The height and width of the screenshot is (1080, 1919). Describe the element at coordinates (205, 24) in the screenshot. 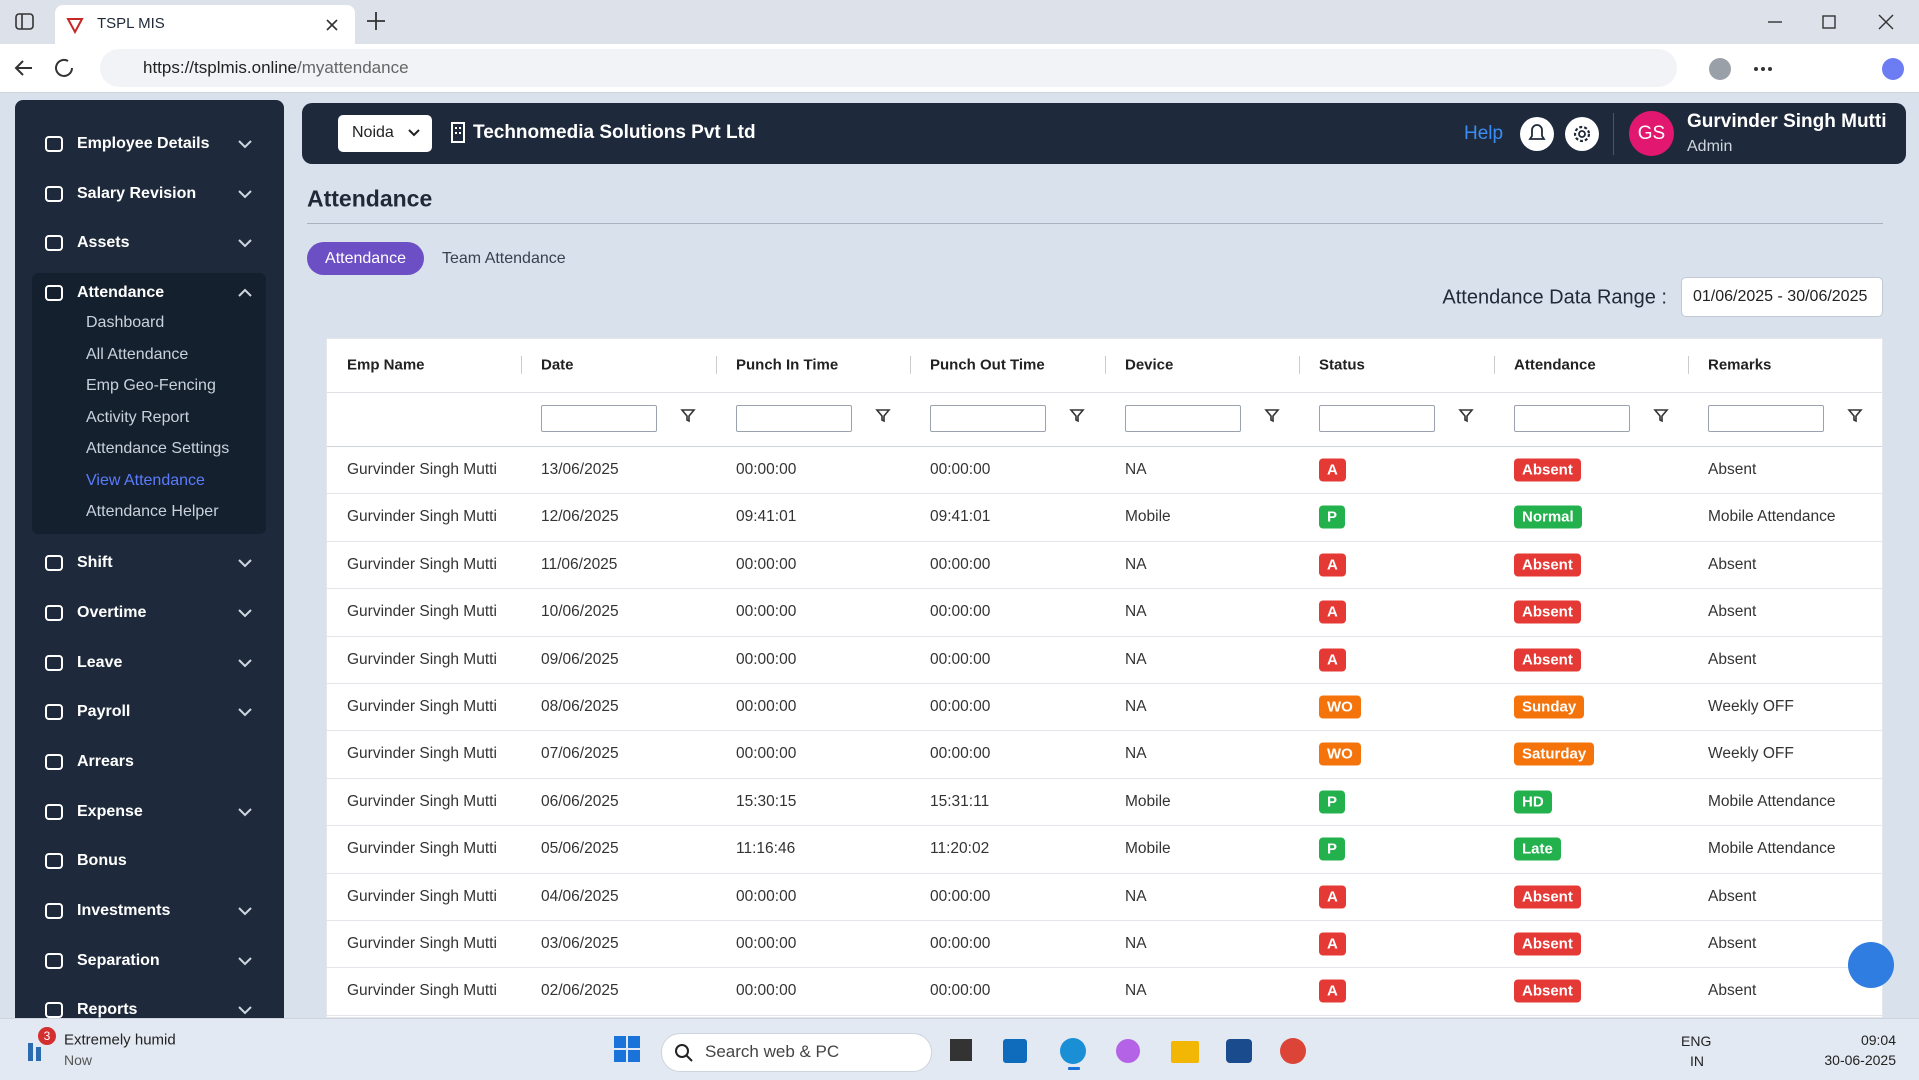

I see `active-tab: TSPL MIS` at that location.